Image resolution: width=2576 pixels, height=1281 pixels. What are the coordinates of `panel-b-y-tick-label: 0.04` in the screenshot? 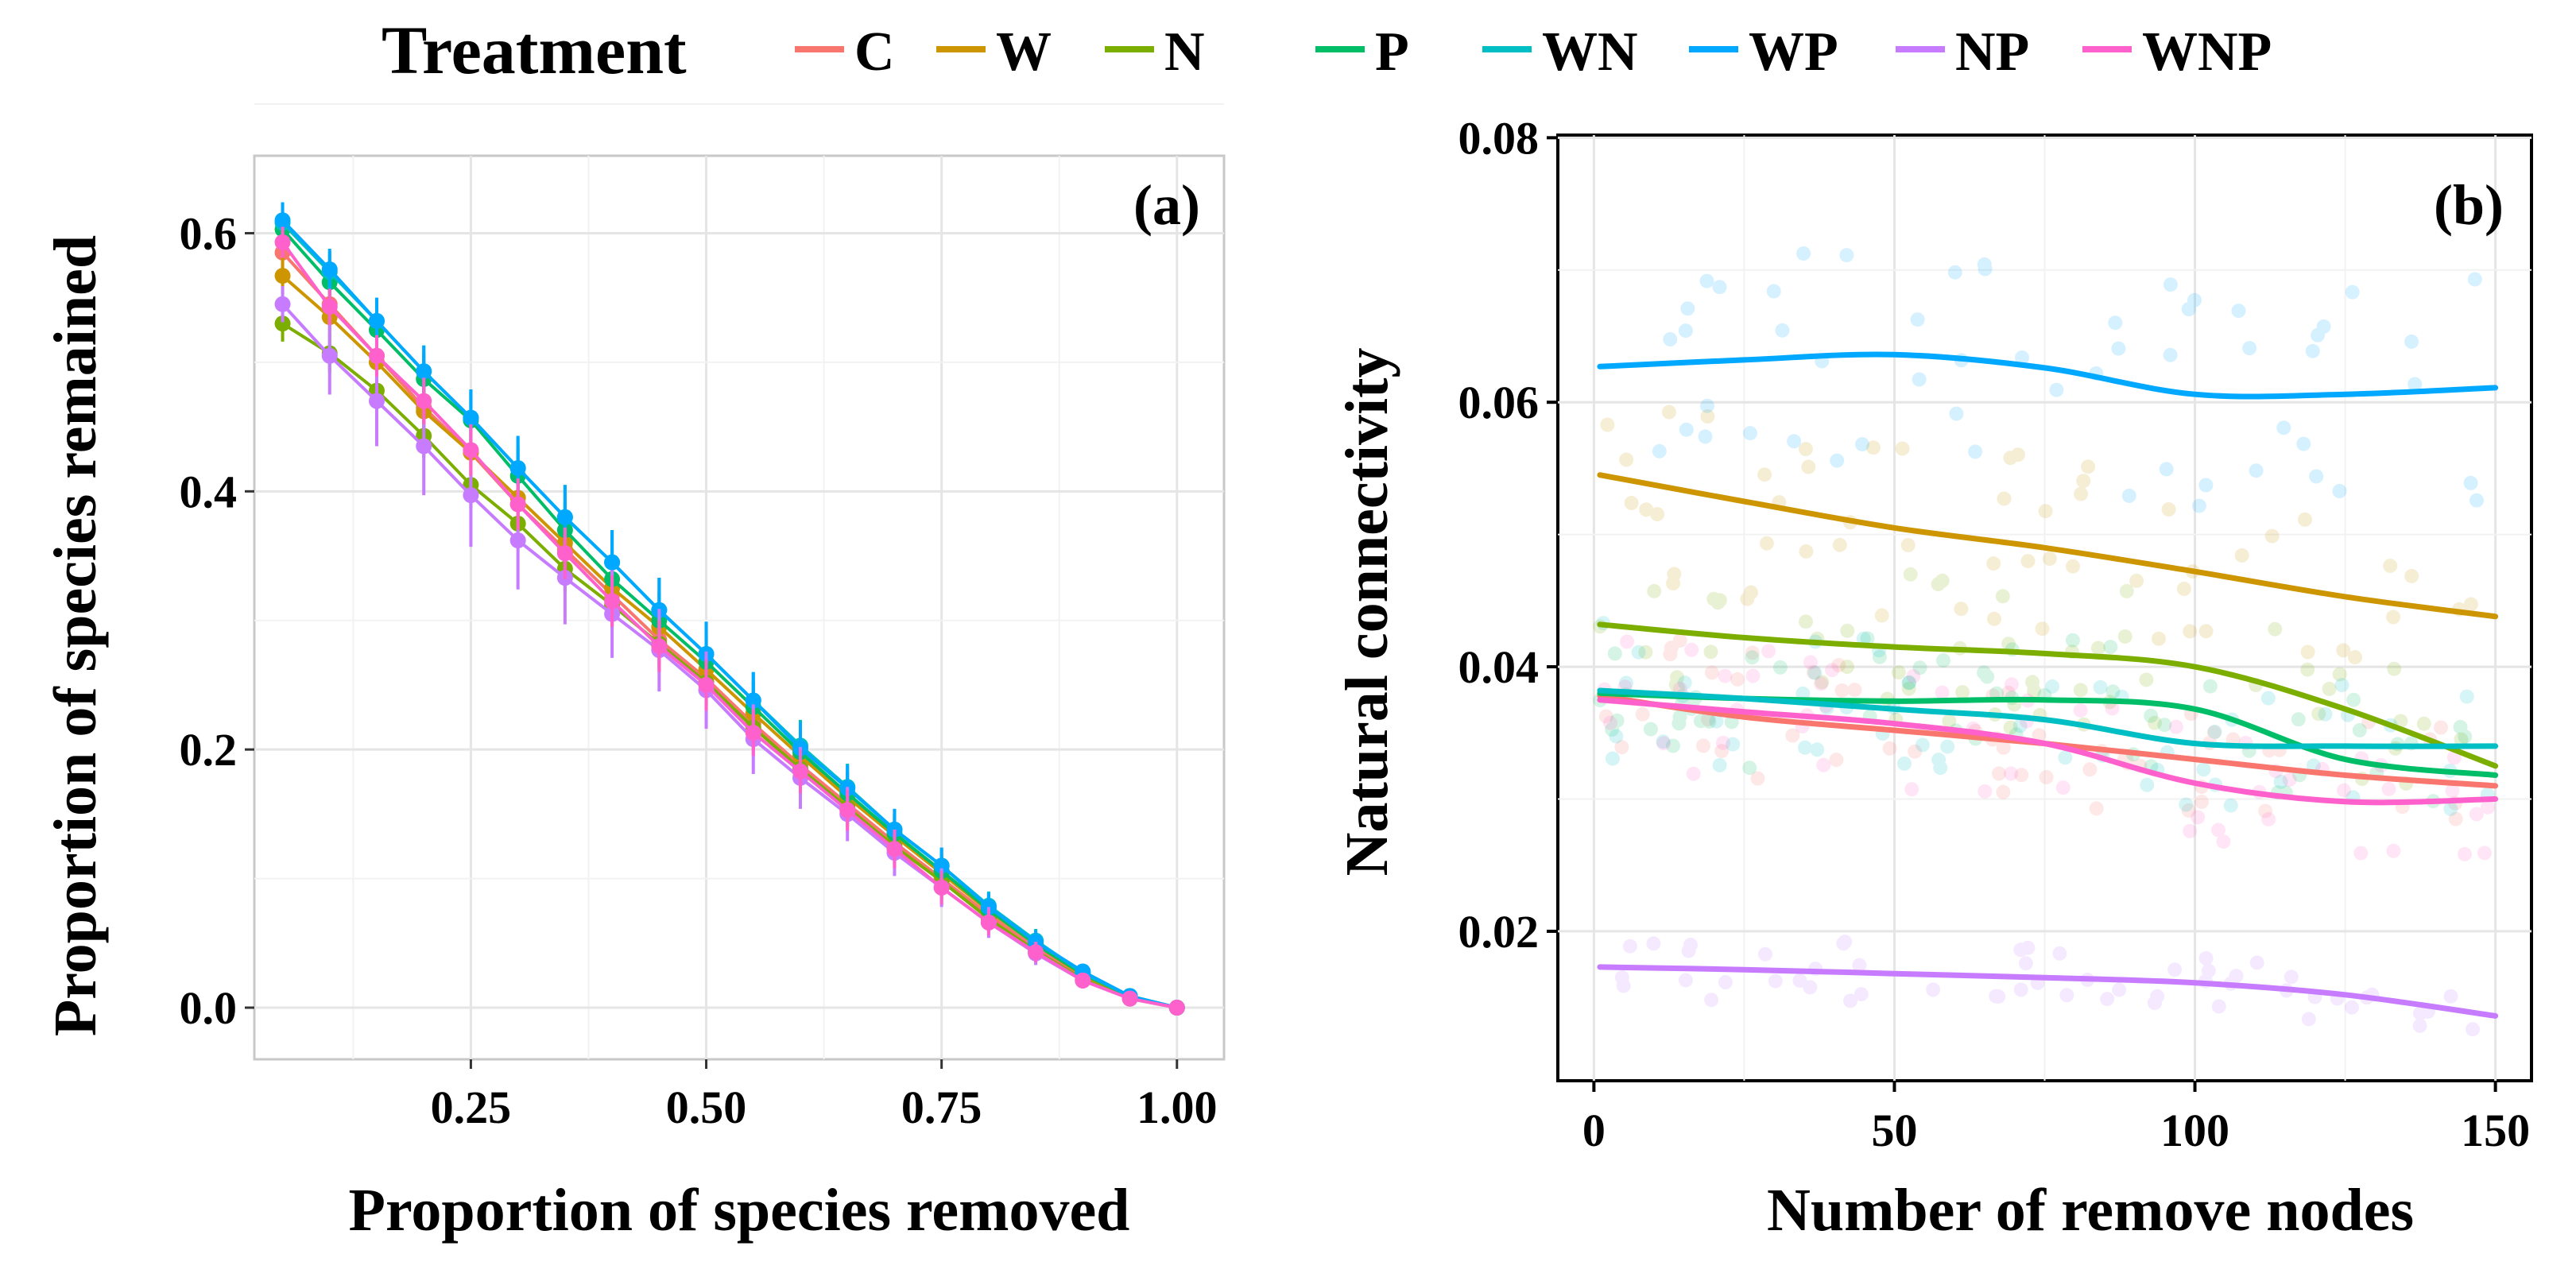 It's located at (1499, 667).